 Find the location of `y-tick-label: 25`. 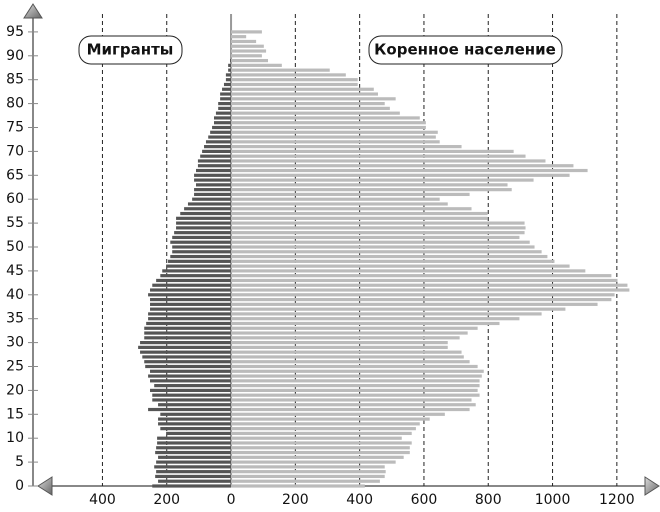

y-tick-label: 25 is located at coordinates (15, 367).